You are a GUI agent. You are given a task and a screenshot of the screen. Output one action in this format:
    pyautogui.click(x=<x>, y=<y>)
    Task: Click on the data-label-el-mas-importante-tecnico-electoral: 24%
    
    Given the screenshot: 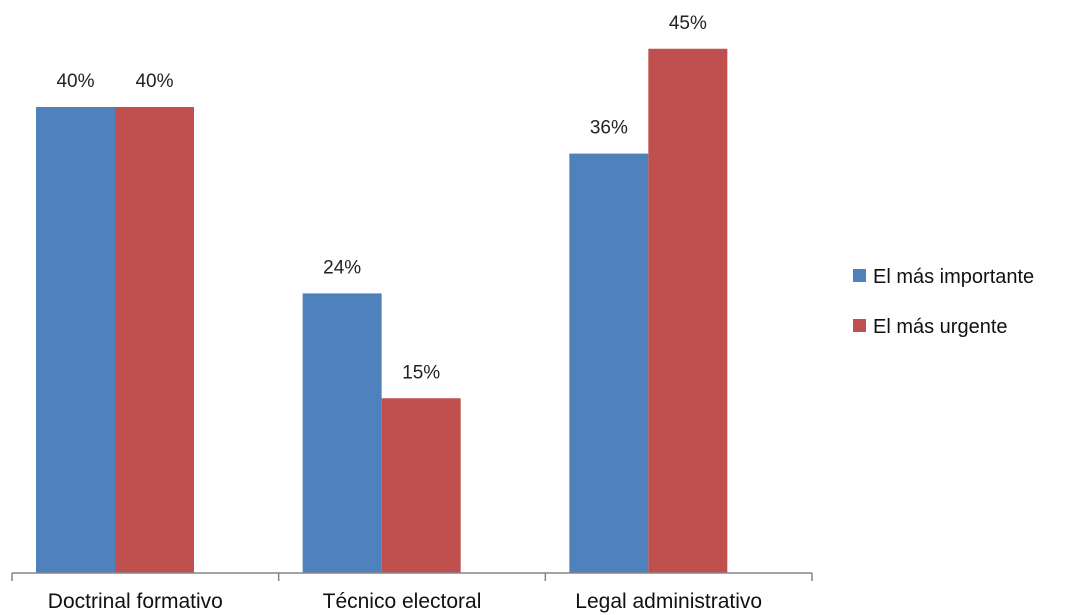 What is the action you would take?
    pyautogui.click(x=342, y=267)
    